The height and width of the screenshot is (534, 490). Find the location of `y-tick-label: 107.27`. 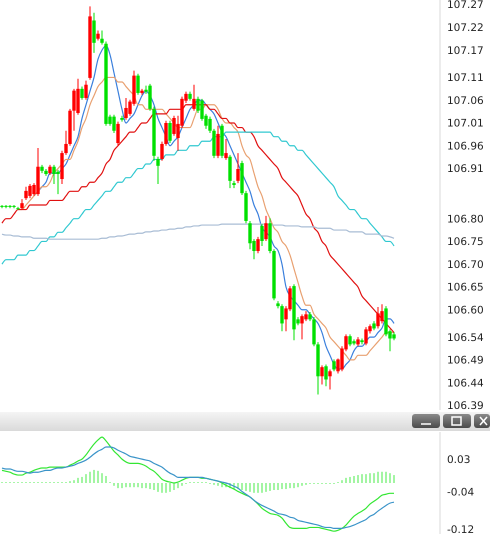

y-tick-label: 107.27 is located at coordinates (465, 6).